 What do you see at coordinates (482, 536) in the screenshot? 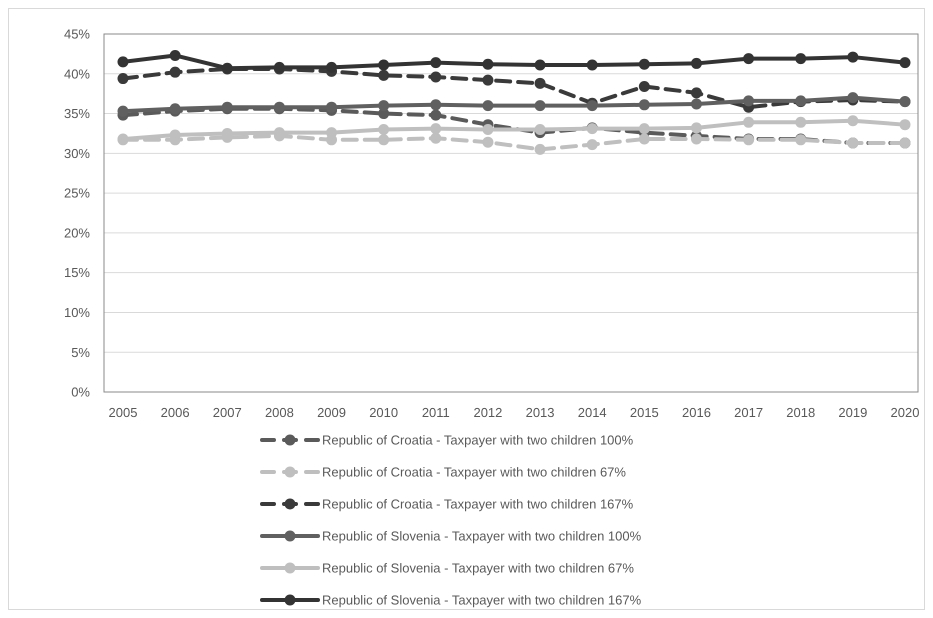
I see `legend-label: Republic of Slovenia - Taxpayer with two children 100%` at bounding box center [482, 536].